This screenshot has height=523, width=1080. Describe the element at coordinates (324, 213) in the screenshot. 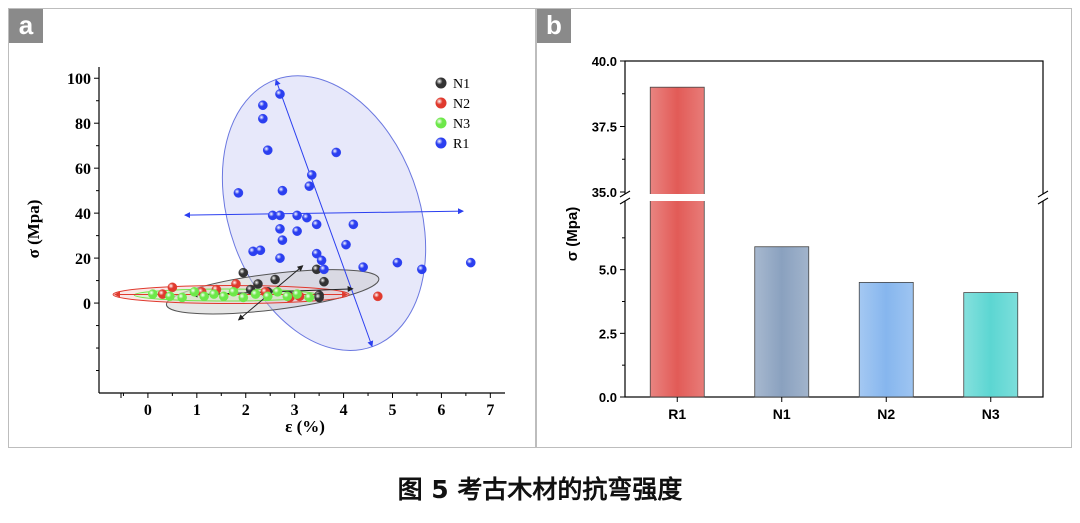

I see `ellipse-R1-minor-axis` at that location.